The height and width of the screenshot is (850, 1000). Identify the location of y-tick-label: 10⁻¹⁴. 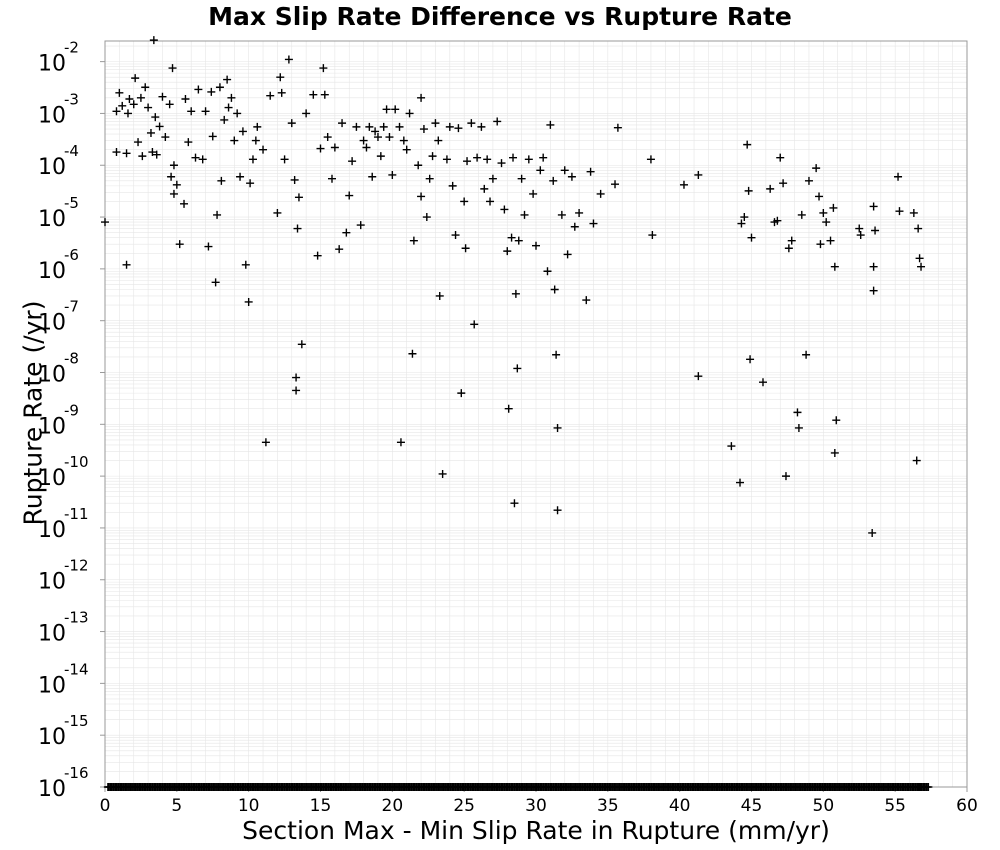
(63, 679).